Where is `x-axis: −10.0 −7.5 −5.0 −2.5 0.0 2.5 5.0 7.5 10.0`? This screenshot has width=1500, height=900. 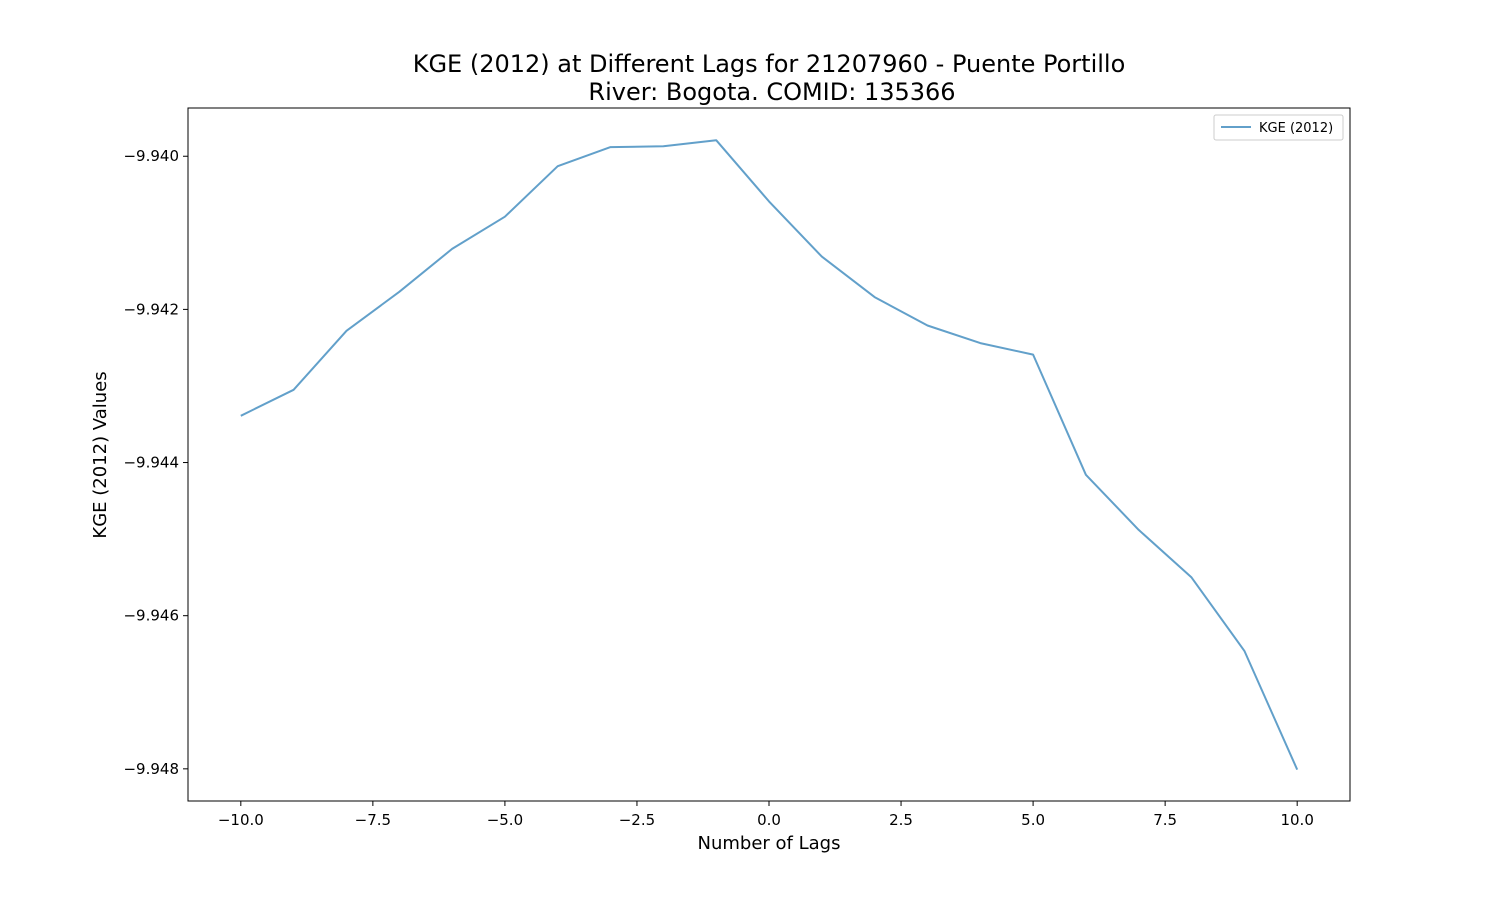
x-axis: −10.0 −7.5 −5.0 −2.5 0.0 2.5 5.0 7.5 10.0 is located at coordinates (766, 815).